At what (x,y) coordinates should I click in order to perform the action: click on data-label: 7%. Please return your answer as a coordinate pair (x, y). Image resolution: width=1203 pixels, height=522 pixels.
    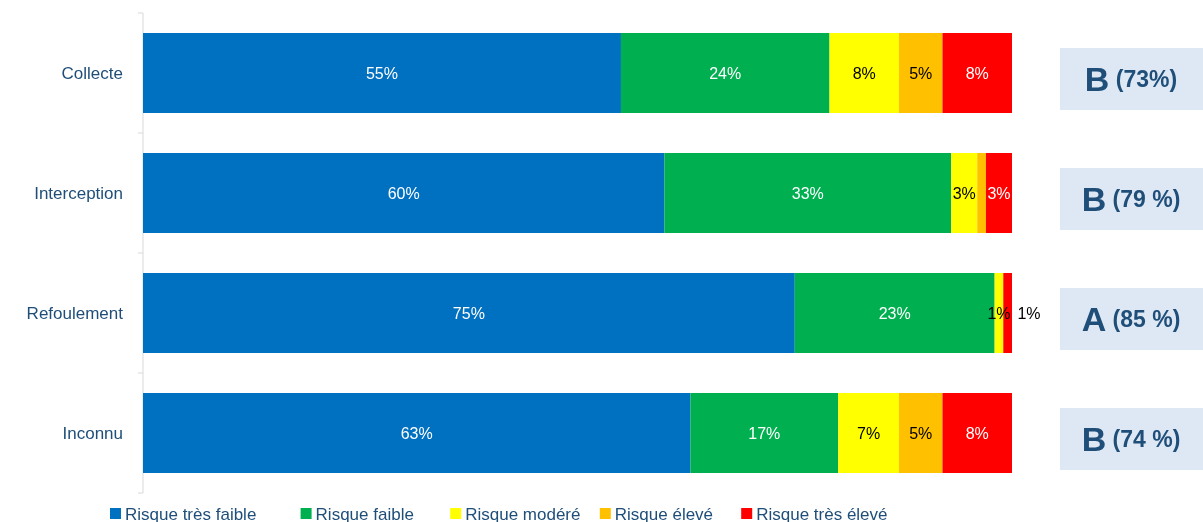
    Looking at the image, I should click on (869, 433).